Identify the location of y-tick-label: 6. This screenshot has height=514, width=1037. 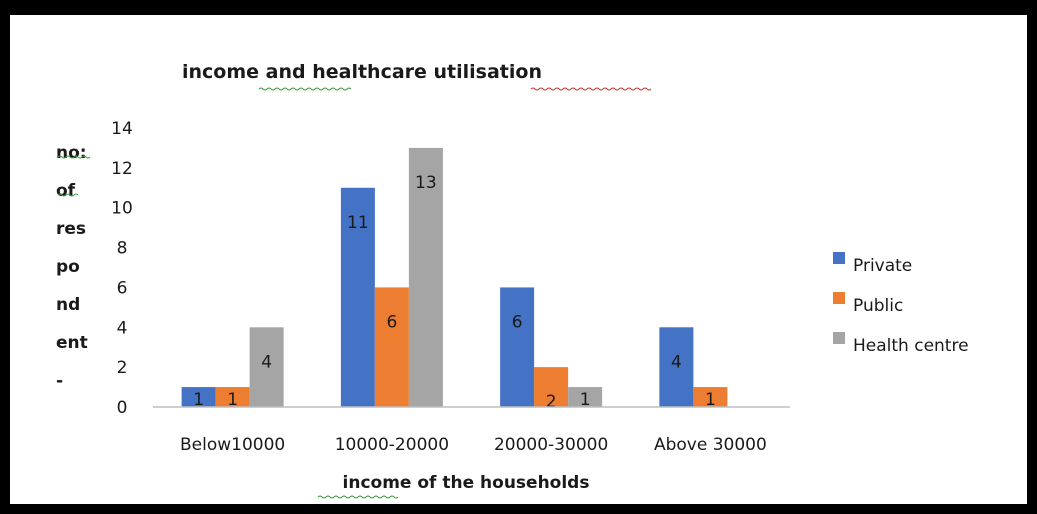
(122, 288).